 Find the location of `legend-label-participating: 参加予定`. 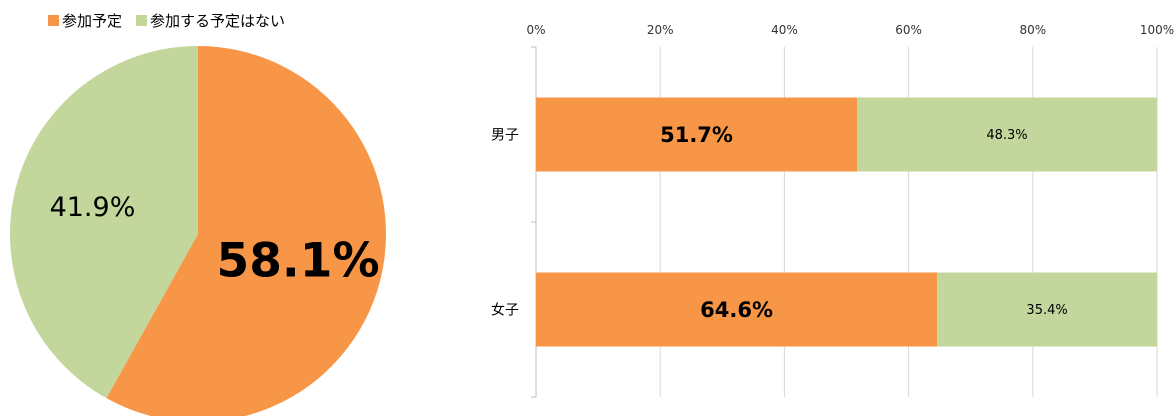

legend-label-participating: 参加予定 is located at coordinates (92, 20).